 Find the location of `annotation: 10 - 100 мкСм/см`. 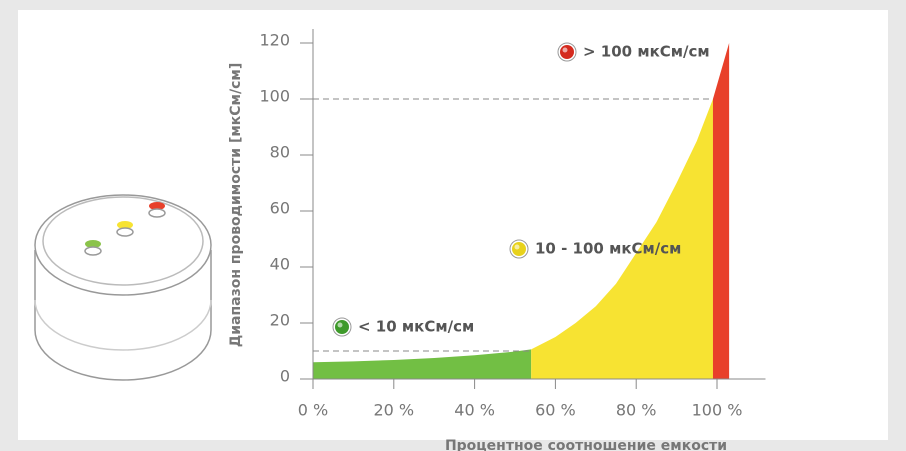

annotation: 10 - 100 мкСм/см is located at coordinates (608, 249).